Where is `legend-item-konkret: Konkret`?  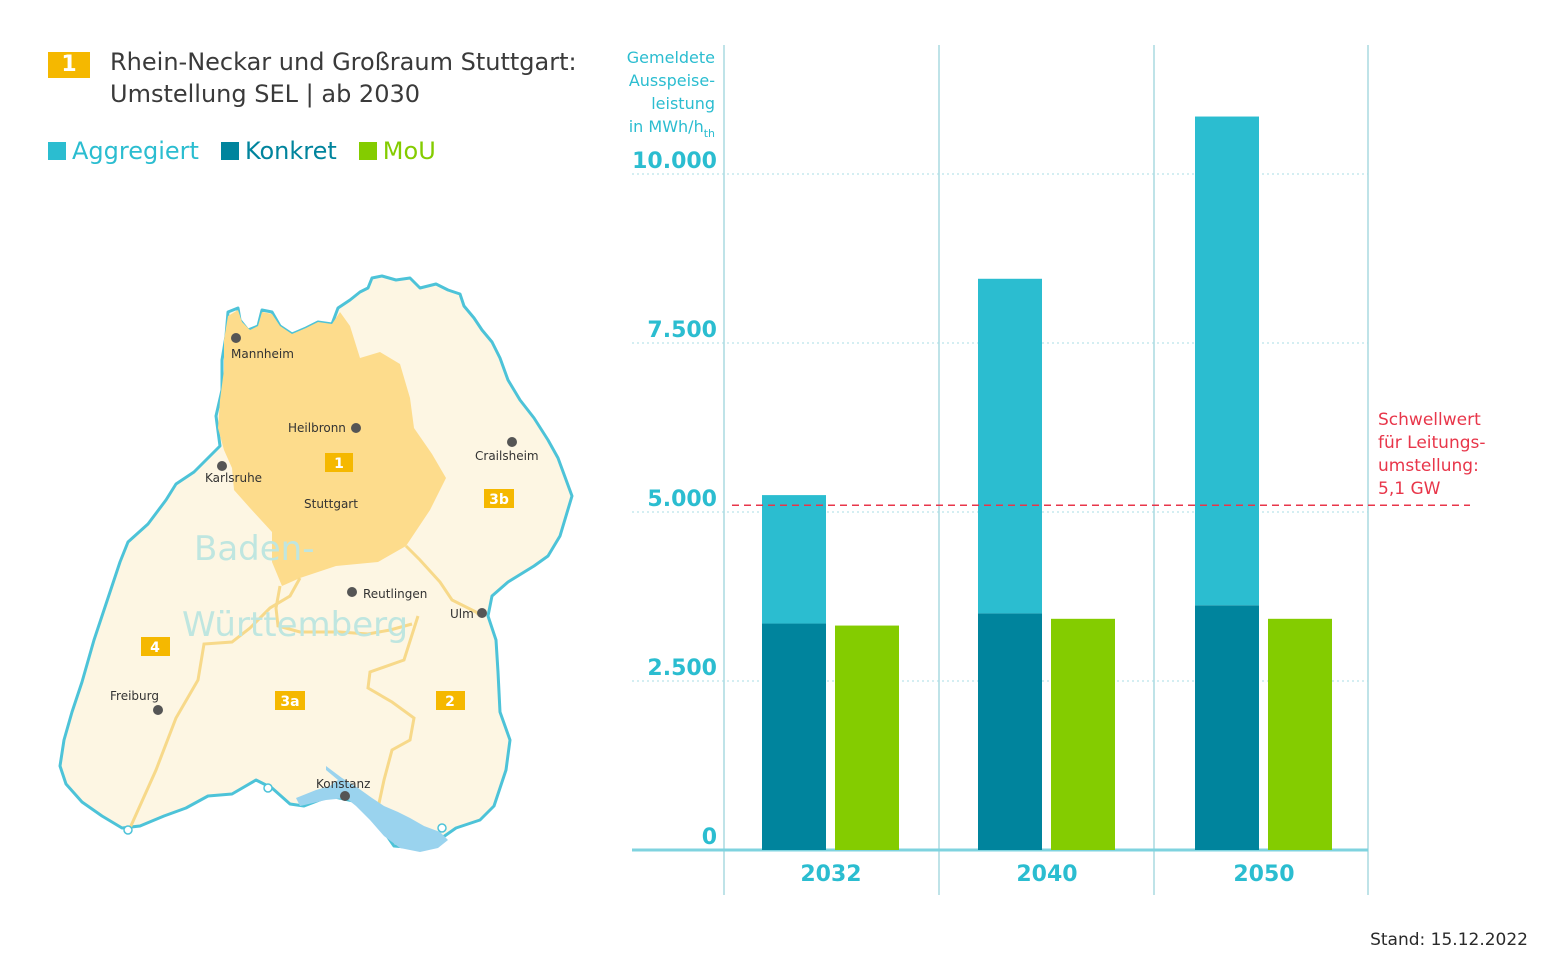 legend-item-konkret: Konkret is located at coordinates (278, 151).